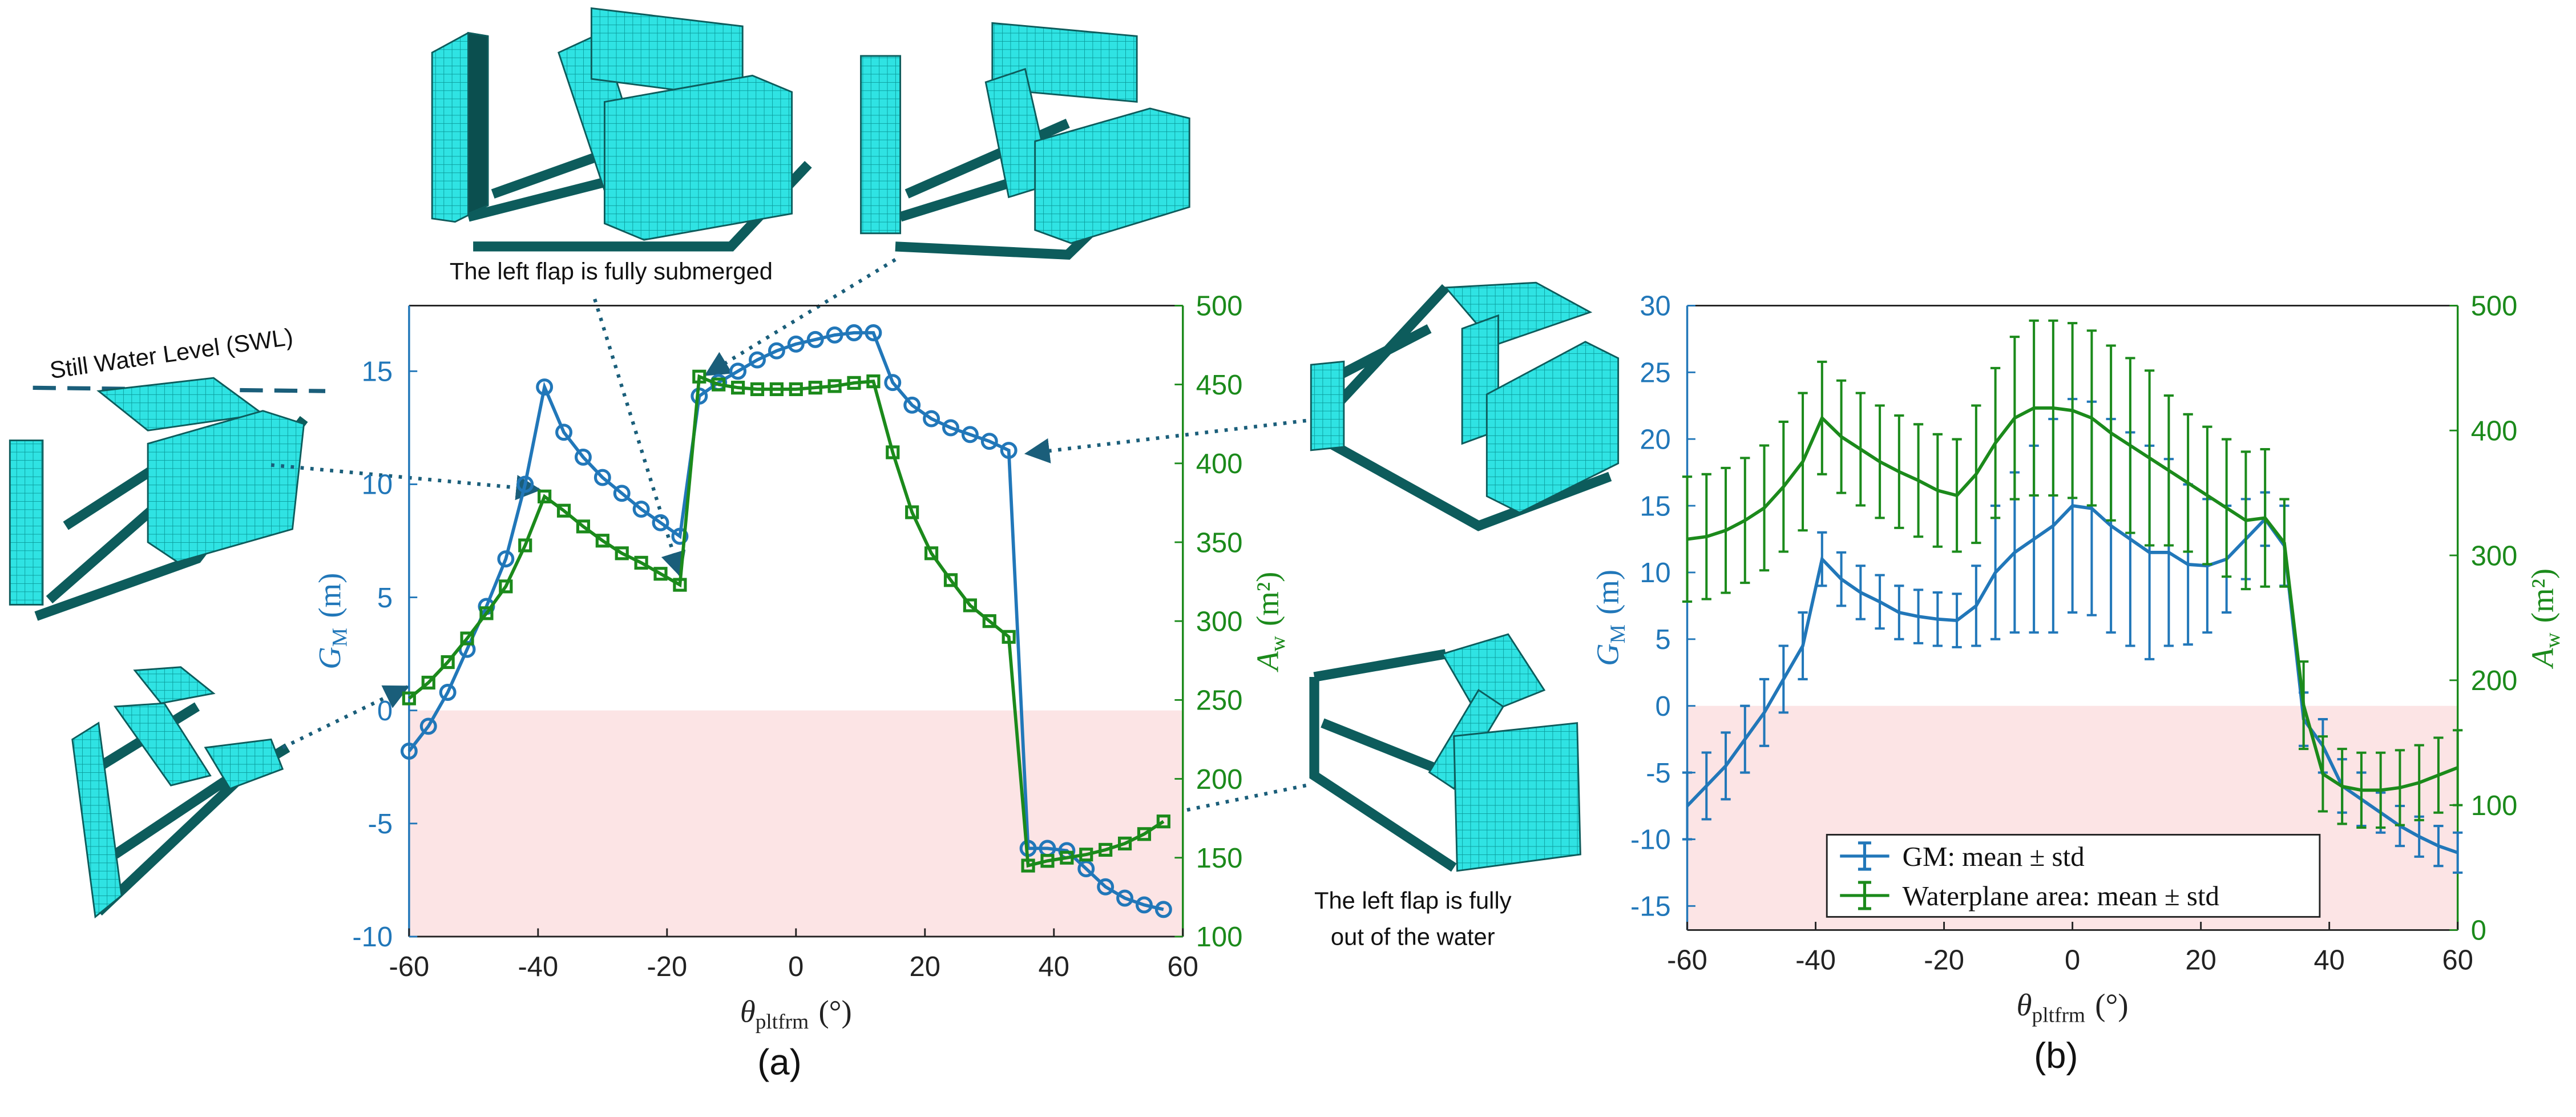 The width and height of the screenshot is (2576, 1117). Describe the element at coordinates (1025, 141) in the screenshot. I see `render-top-right` at that location.